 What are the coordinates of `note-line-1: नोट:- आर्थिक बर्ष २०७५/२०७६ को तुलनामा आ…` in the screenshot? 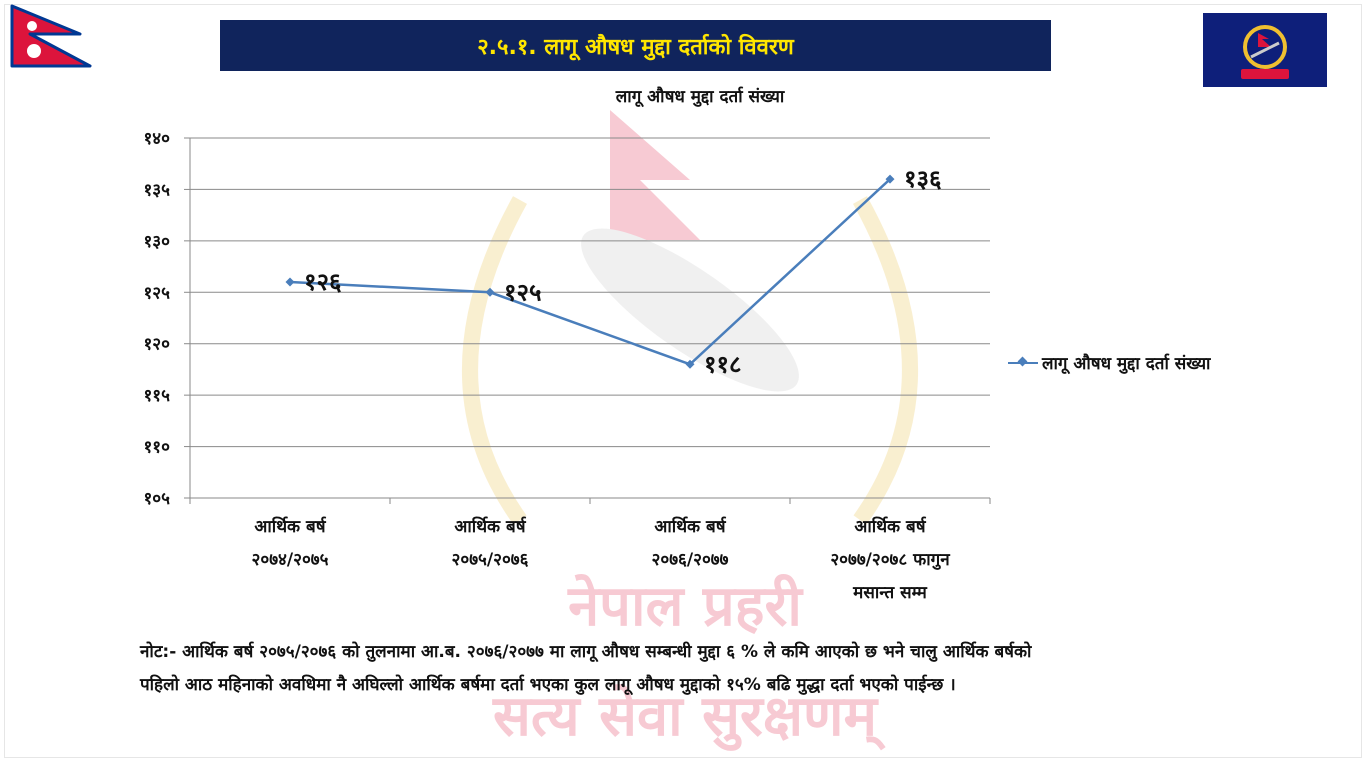 It's located at (586, 652).